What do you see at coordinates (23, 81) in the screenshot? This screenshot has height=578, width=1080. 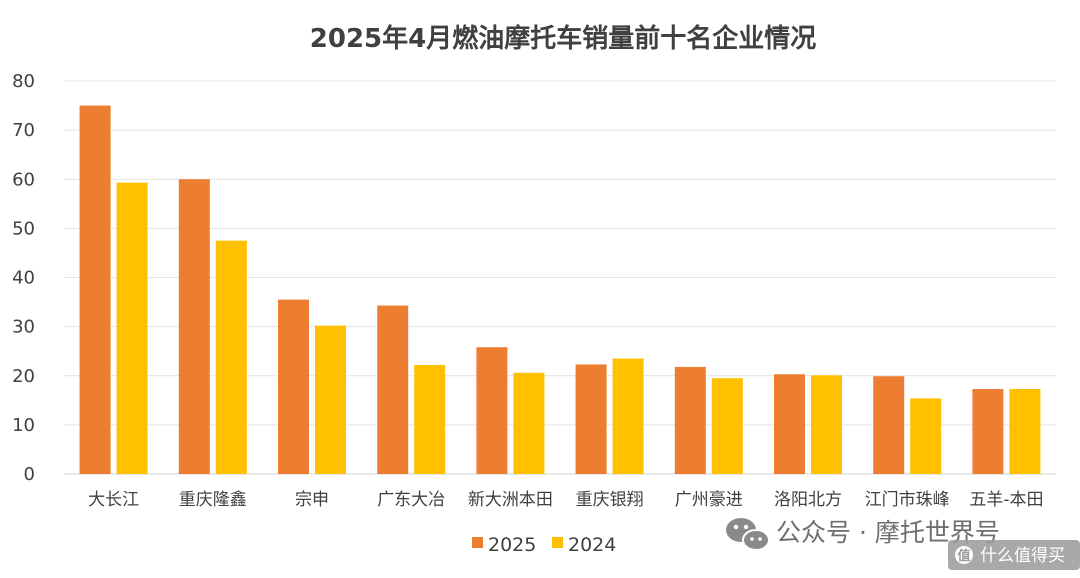 I see `y-tick-label: 80` at bounding box center [23, 81].